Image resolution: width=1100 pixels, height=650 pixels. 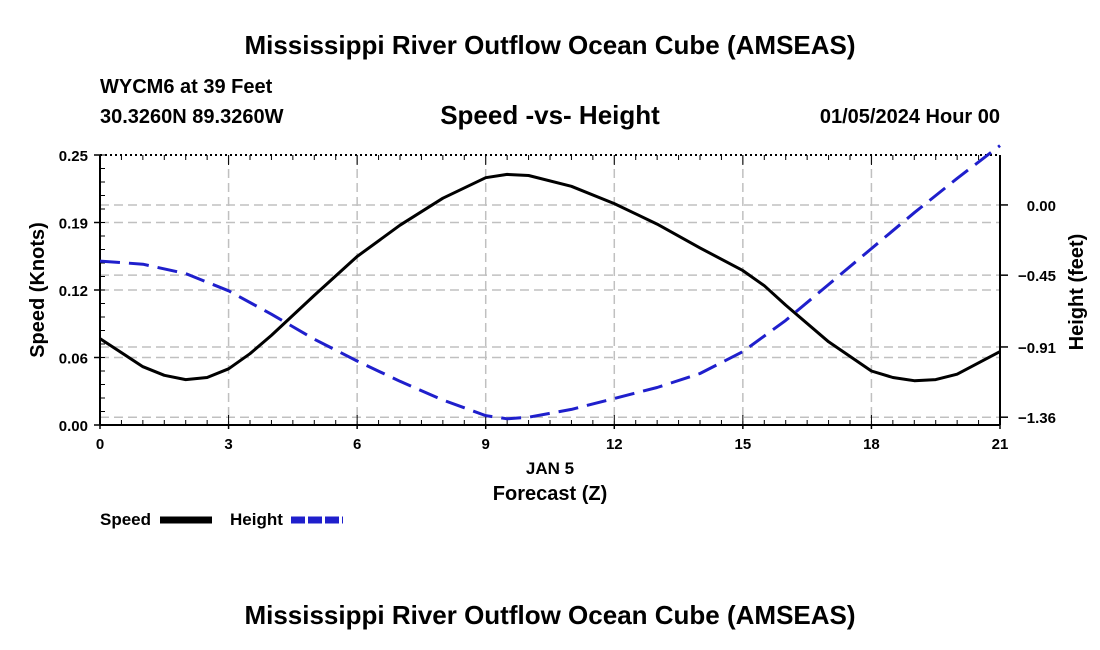 I want to click on x-axis-title: Forecast (Z), so click(x=550, y=494).